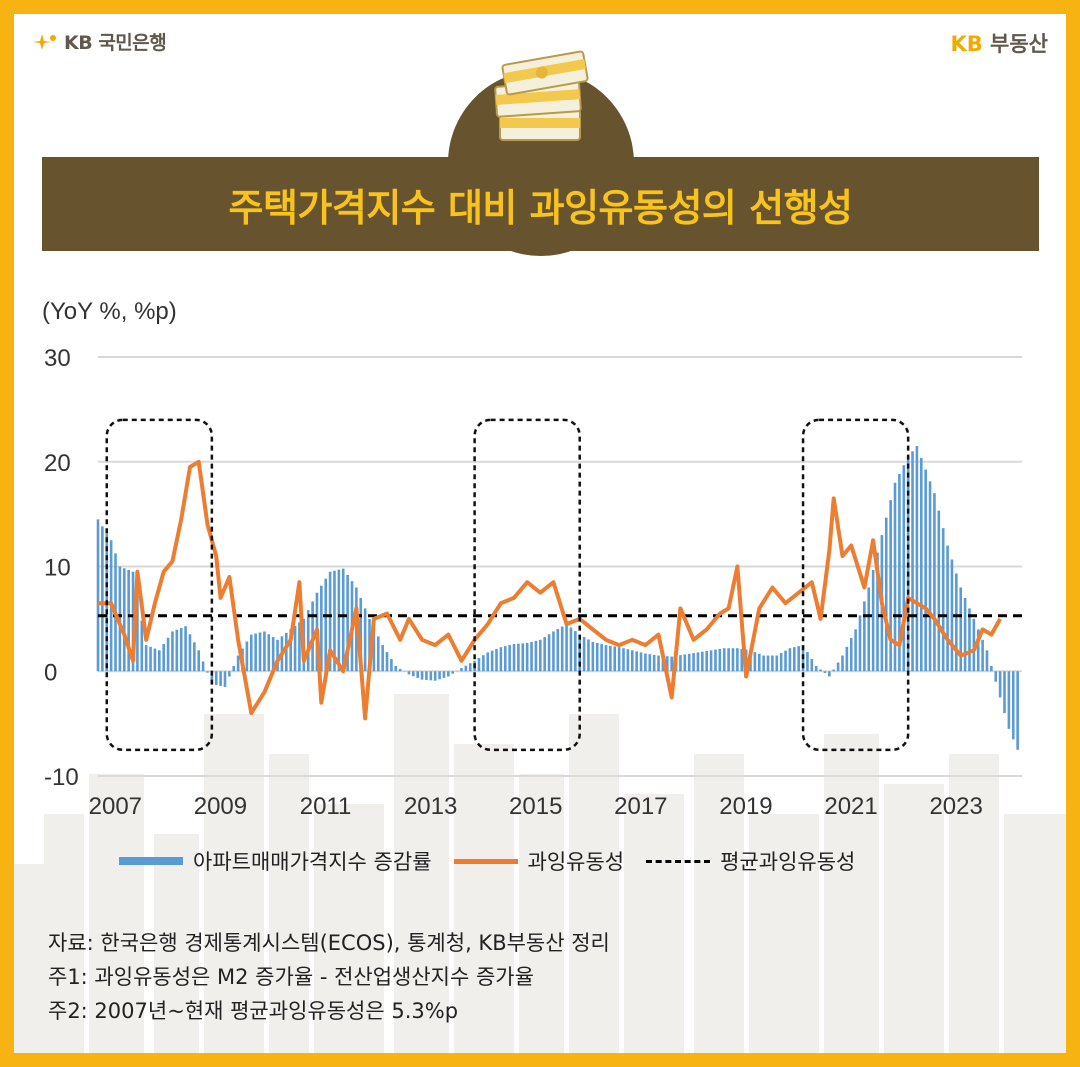  I want to click on y-tick-label: 10, so click(57, 568).